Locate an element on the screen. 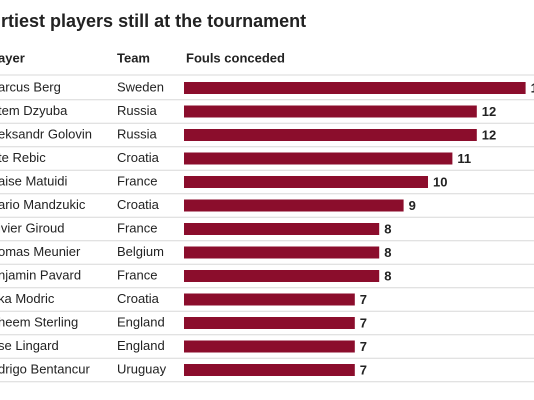 The height and width of the screenshot is (400, 534). player-name: ario Mandzukic is located at coordinates (43, 204).